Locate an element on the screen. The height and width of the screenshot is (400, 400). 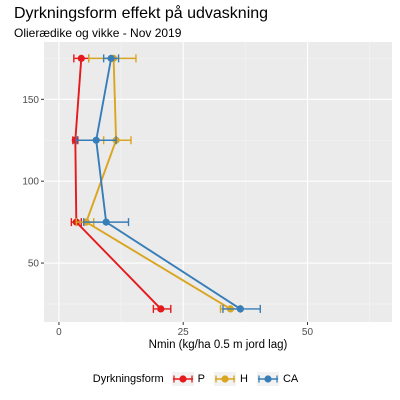
chart-title: Dyrkningsform effekt på udvaskning is located at coordinates (141, 13).